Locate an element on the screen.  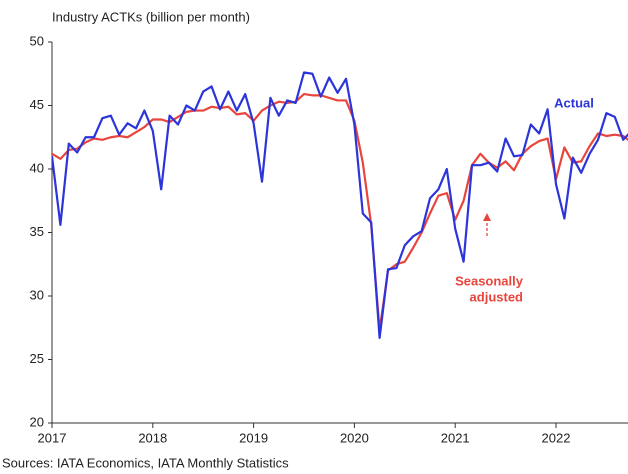
legend-seasonally-adjusted: Seasonally is located at coordinates (489, 280).